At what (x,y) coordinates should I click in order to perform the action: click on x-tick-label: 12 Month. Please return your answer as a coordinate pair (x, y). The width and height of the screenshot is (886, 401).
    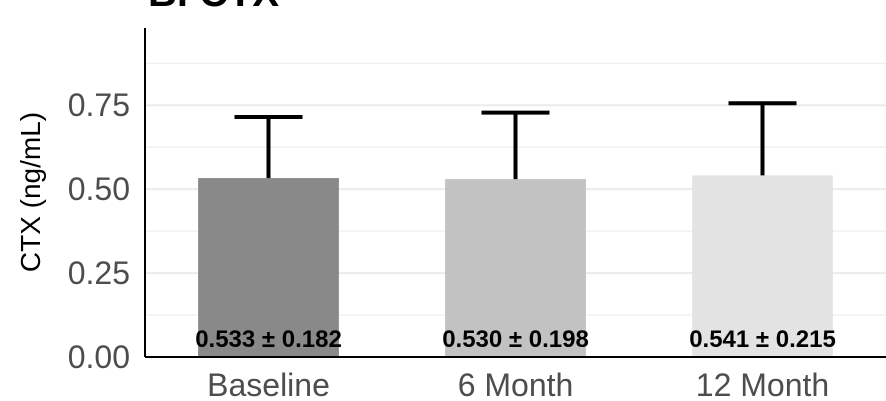
    Looking at the image, I should click on (762, 384).